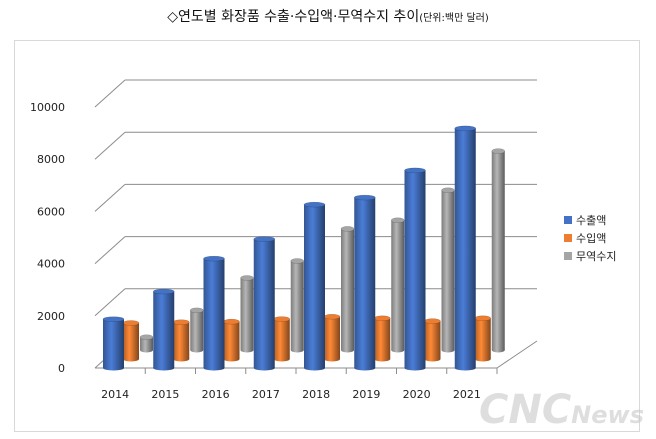 The width and height of the screenshot is (656, 439). I want to click on y-tick-label: 0, so click(61, 368).